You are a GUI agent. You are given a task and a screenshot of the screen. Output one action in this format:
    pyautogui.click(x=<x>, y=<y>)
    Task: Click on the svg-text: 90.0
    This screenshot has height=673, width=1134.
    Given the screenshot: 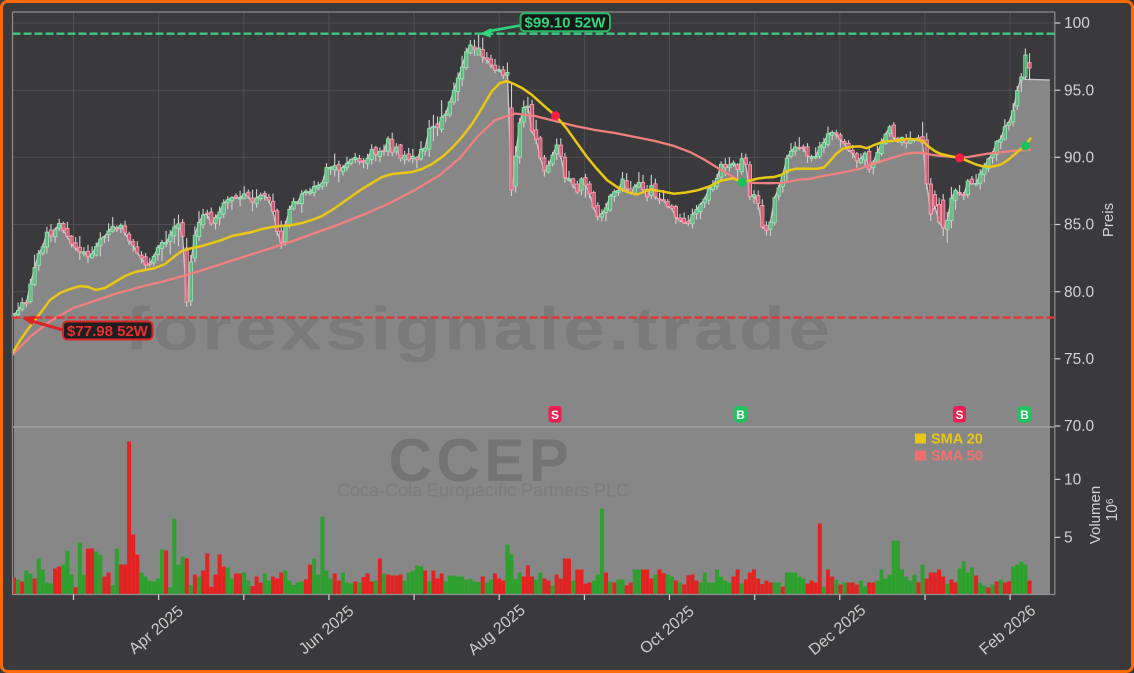 What is the action you would take?
    pyautogui.click(x=1079, y=158)
    